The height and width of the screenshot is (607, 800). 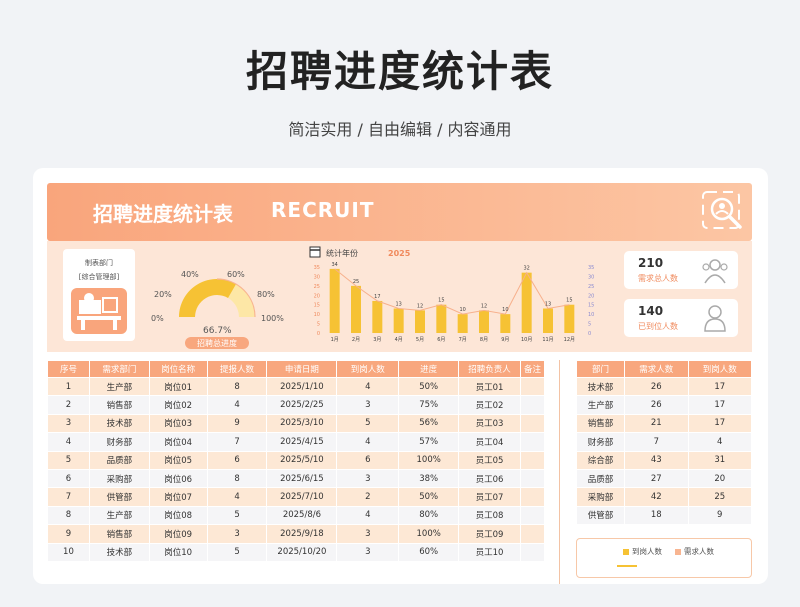 What do you see at coordinates (68, 515) in the screenshot?
I see `table-cell: 8` at bounding box center [68, 515].